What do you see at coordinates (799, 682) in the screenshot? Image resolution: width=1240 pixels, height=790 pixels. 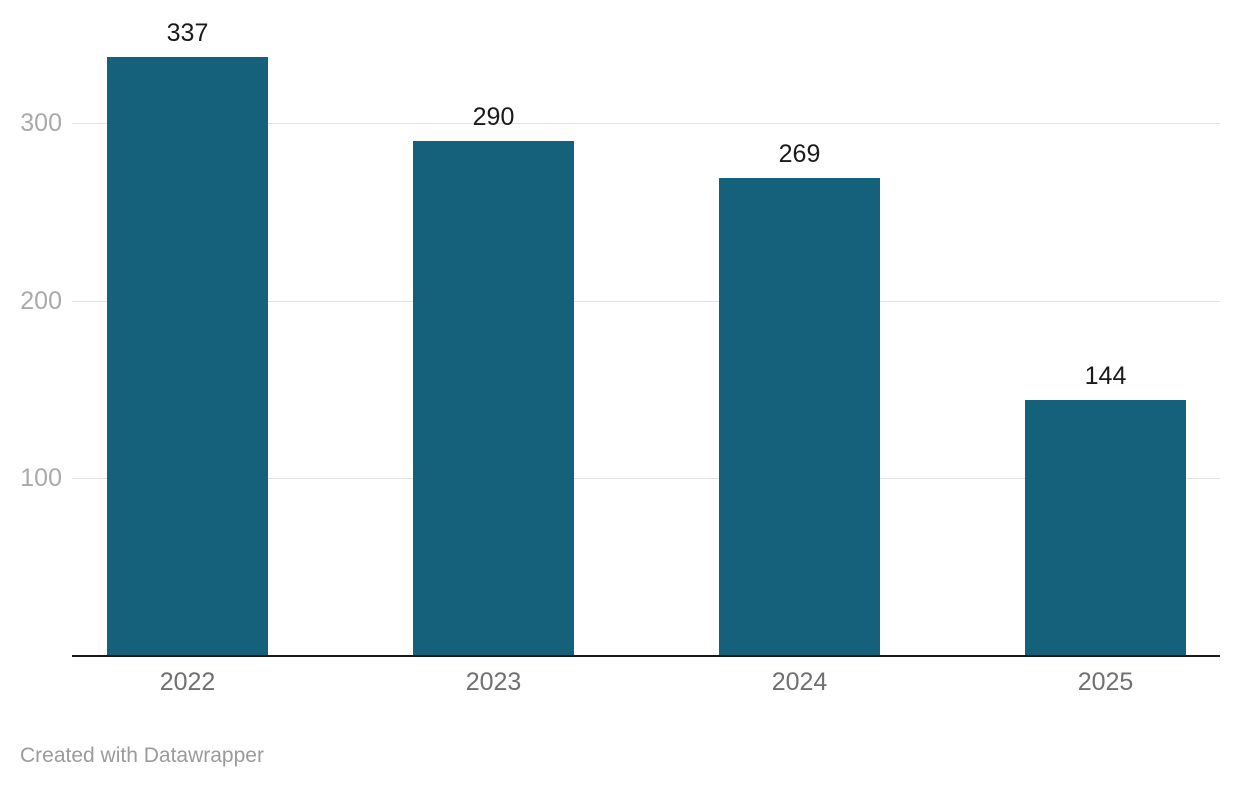 I see `x-axis-label: 2024` at bounding box center [799, 682].